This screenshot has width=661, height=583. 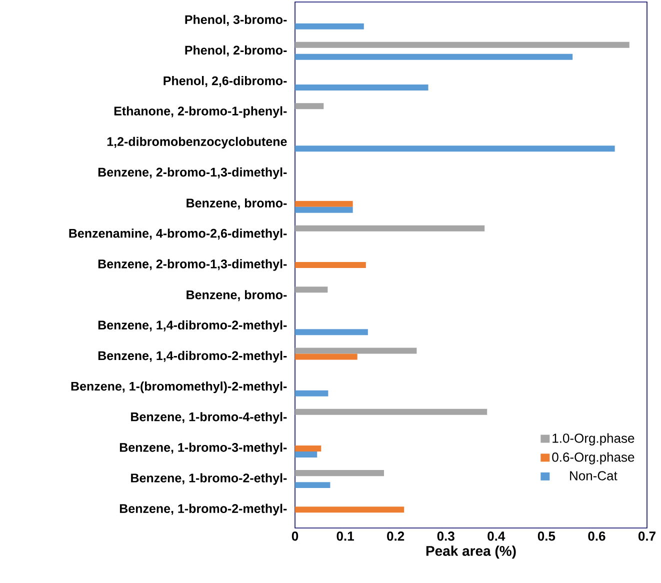 What do you see at coordinates (593, 439) in the screenshot?
I see `legend-label: 1.0-Org.phase` at bounding box center [593, 439].